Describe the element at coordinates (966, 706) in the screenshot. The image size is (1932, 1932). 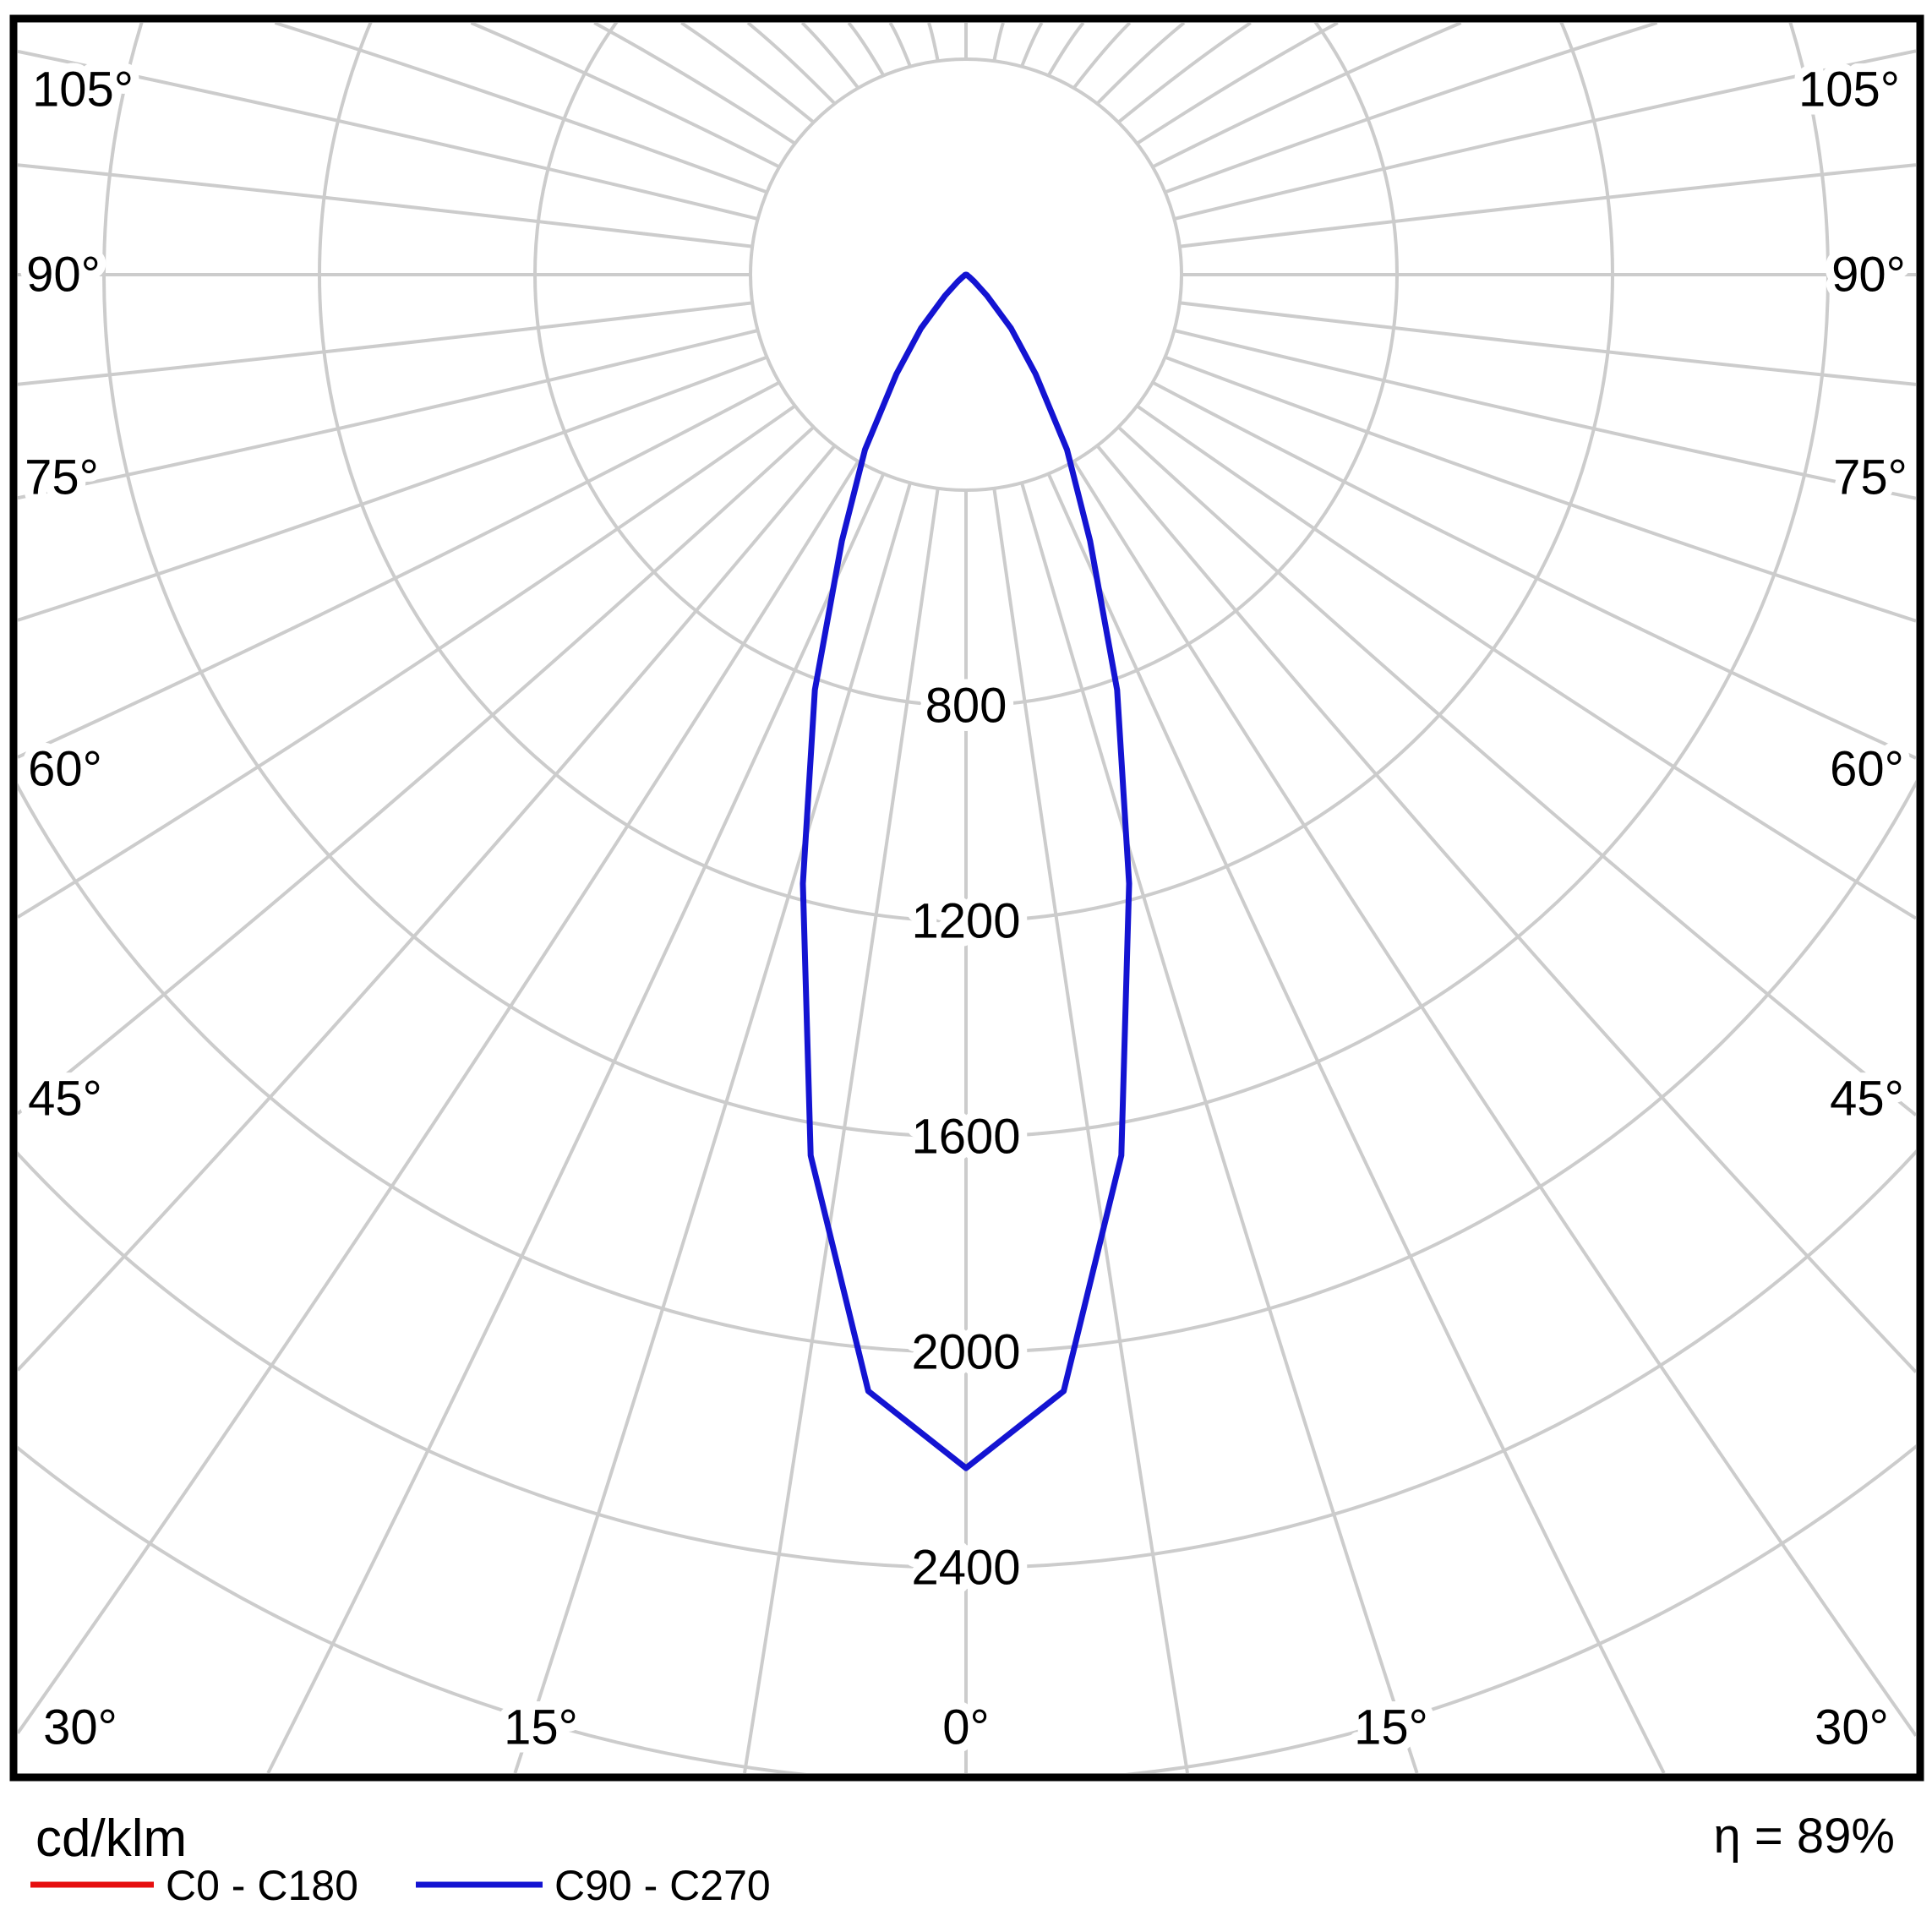
I see `radial-value-label: 800` at that location.